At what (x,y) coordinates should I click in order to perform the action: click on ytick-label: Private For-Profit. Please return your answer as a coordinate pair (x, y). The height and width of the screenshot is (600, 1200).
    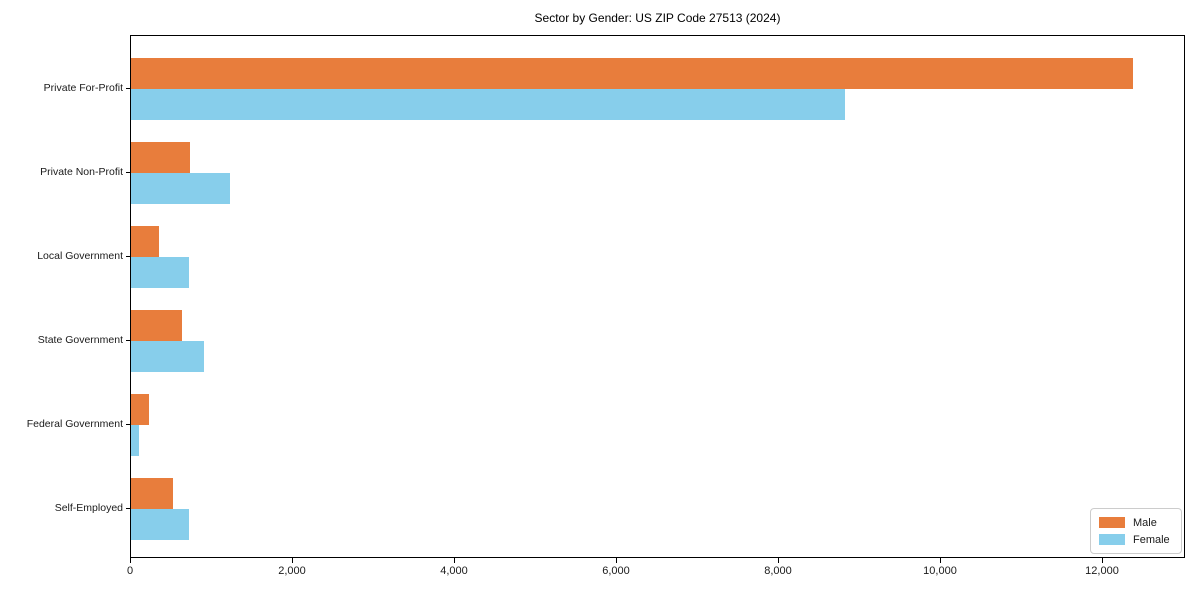
    Looking at the image, I should click on (83, 88).